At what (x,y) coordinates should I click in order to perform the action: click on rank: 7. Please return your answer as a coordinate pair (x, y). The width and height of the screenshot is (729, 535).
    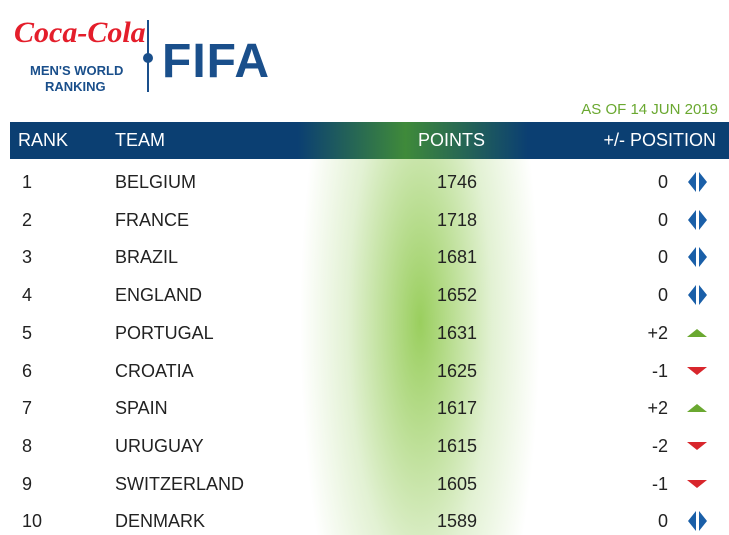
    Looking at the image, I should click on (27, 408).